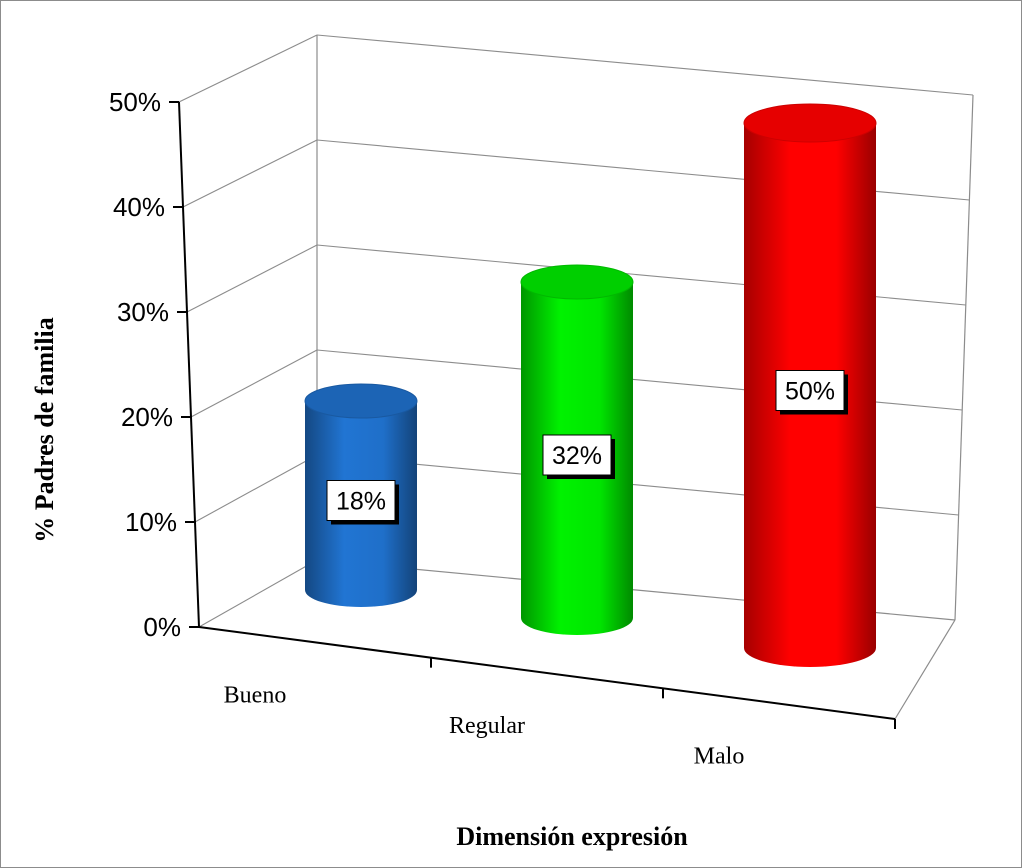 Image resolution: width=1022 pixels, height=868 pixels. What do you see at coordinates (145, 364) in the screenshot?
I see `y-tick-labels: 0% 10% 20% 30% 40% 50%` at bounding box center [145, 364].